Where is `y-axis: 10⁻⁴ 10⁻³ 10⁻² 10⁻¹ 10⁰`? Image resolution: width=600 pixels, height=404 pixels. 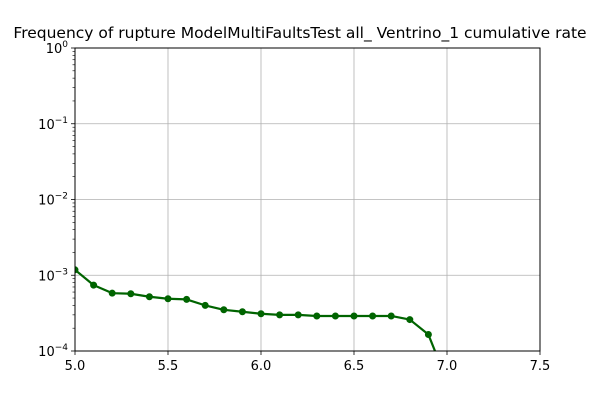 y-axis: 10⁻⁴ 10⁻³ 10⁻² 10⁻¹ 10⁰ is located at coordinates (56, 200).